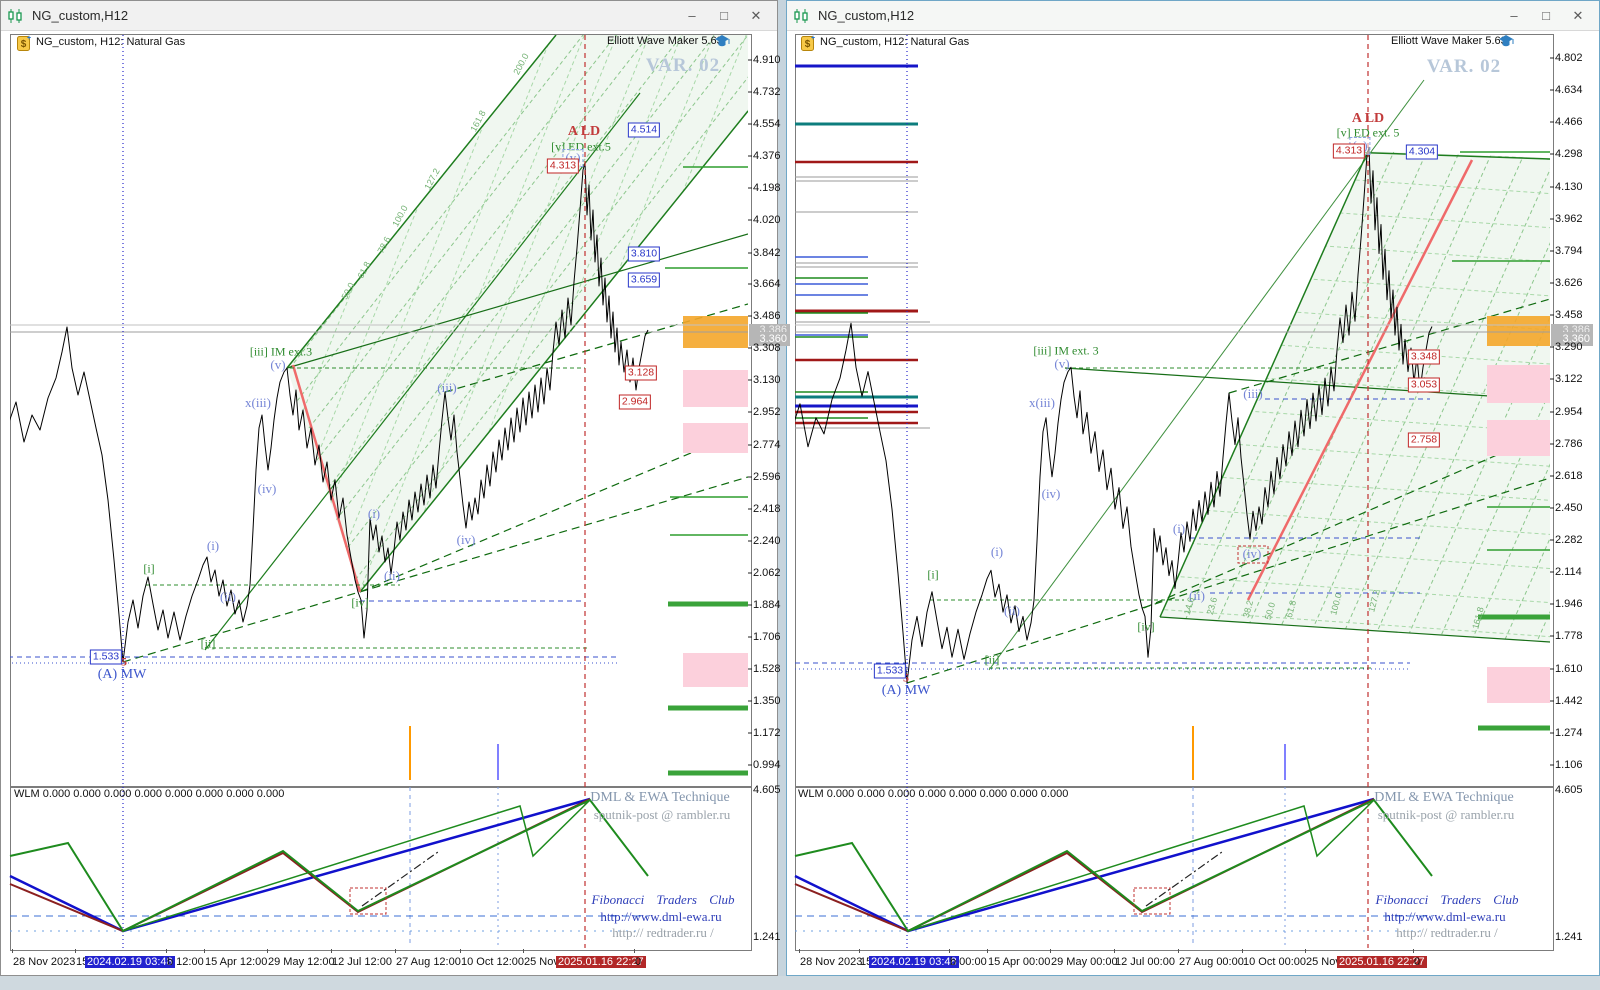 This screenshot has width=1600, height=990. I want to click on titlebar-left: NG_custom,H12 – □ ✕, so click(389, 16).